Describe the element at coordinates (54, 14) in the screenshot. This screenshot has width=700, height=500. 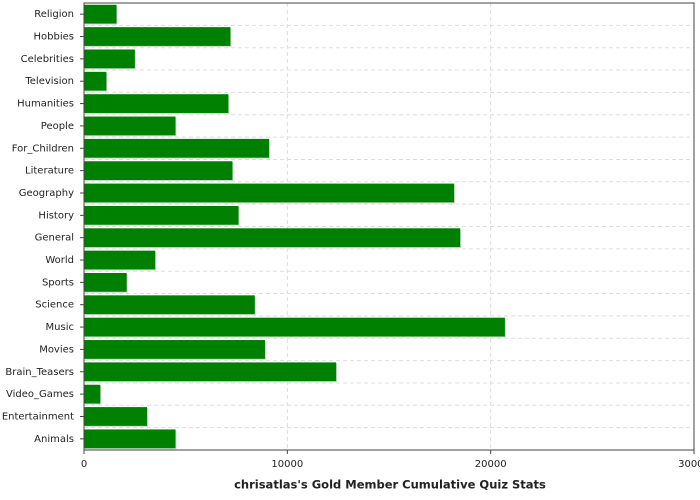
I see `y-tick-label: Religion` at that location.